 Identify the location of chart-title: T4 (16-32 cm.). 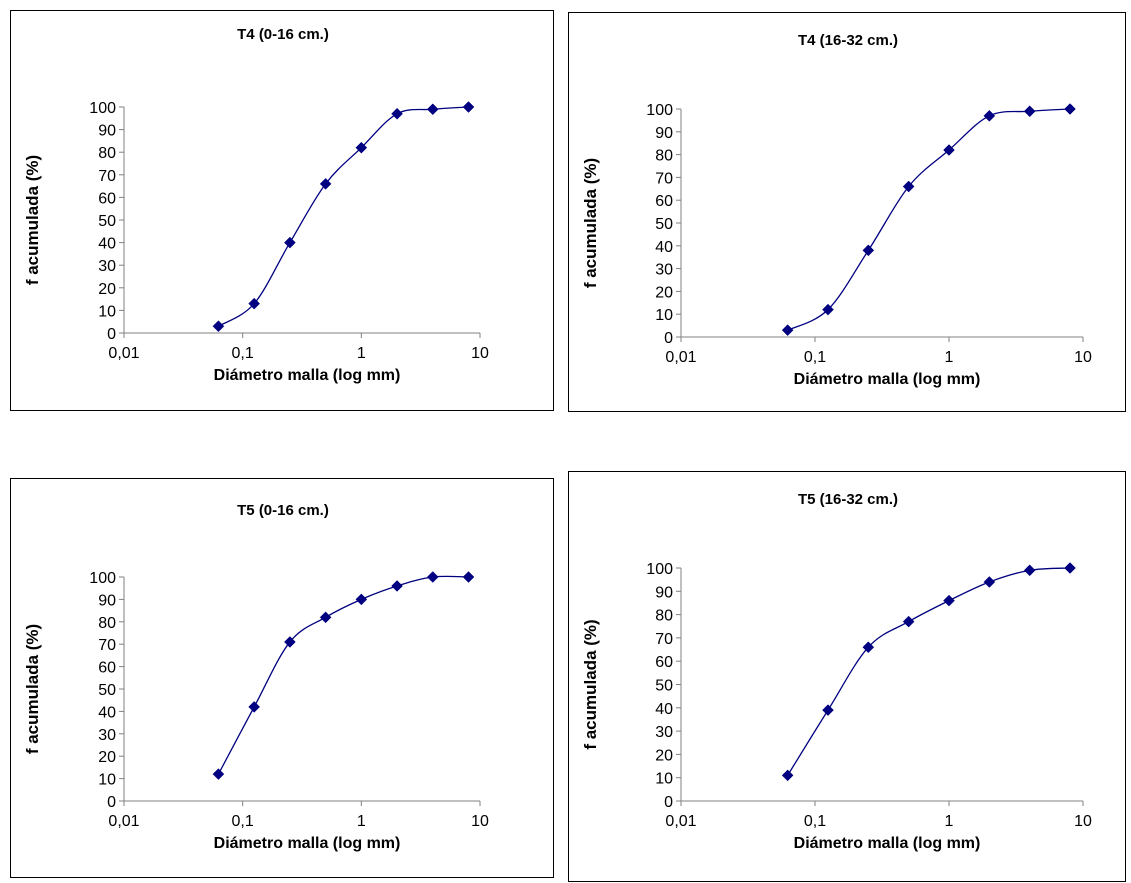
(848, 40).